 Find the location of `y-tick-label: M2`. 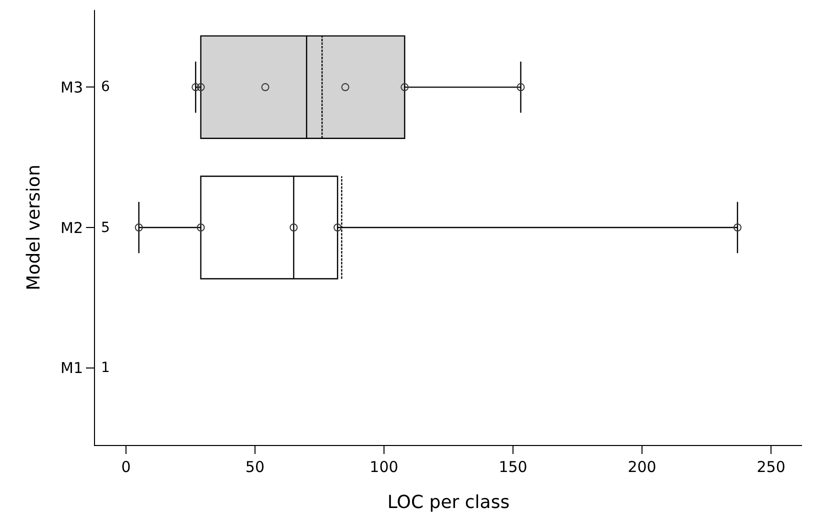

y-tick-label: M2 is located at coordinates (71, 227).